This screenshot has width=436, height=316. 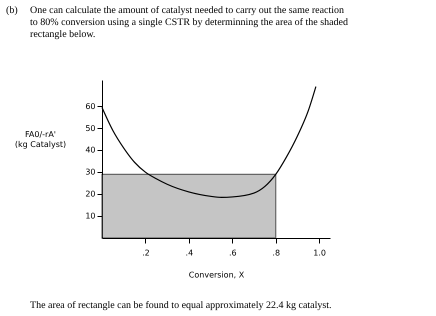 What do you see at coordinates (40, 140) in the screenshot?
I see `y-axis-title: FA0/-rA' (kg Catalyst)` at bounding box center [40, 140].